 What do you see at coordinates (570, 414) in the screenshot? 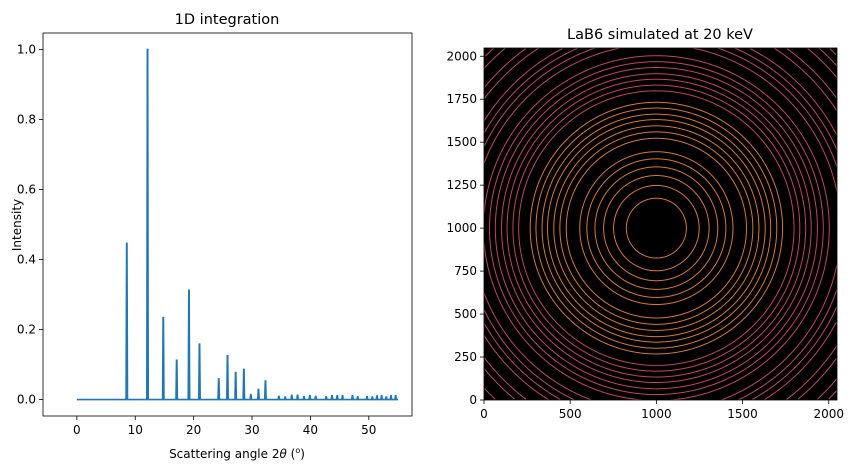
I see `x-tick-label: 500` at bounding box center [570, 414].